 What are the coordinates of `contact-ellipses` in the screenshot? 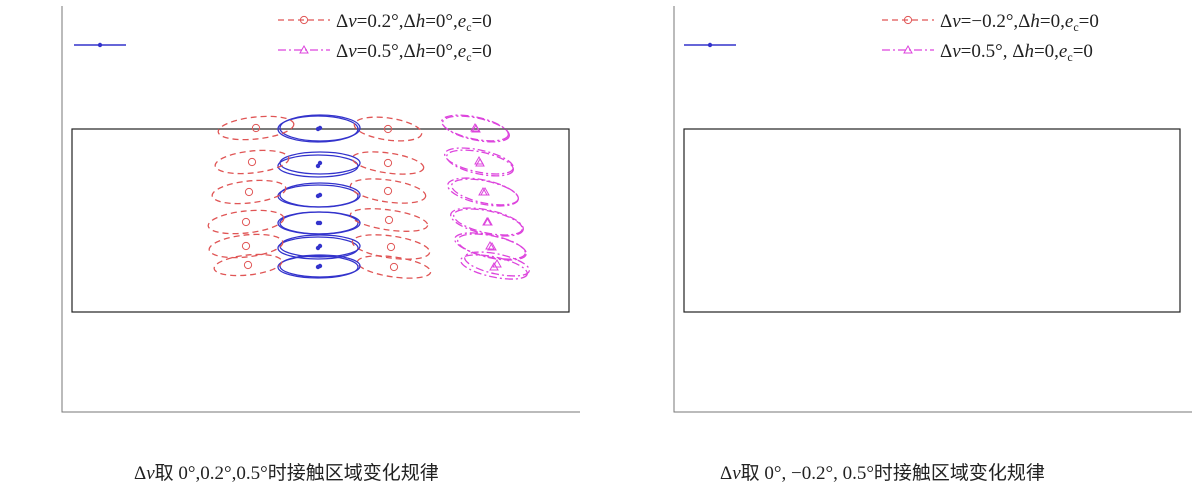 It's located at (368, 196).